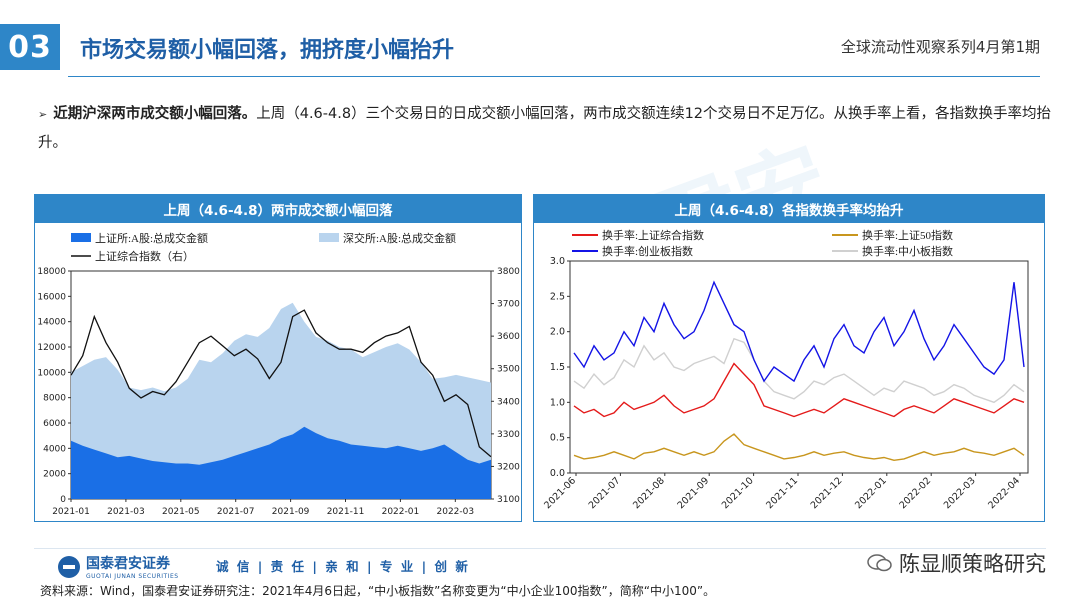 The image size is (1080, 608). What do you see at coordinates (54, 399) in the screenshot?
I see `y-left-tick-label: 8000` at bounding box center [54, 399].